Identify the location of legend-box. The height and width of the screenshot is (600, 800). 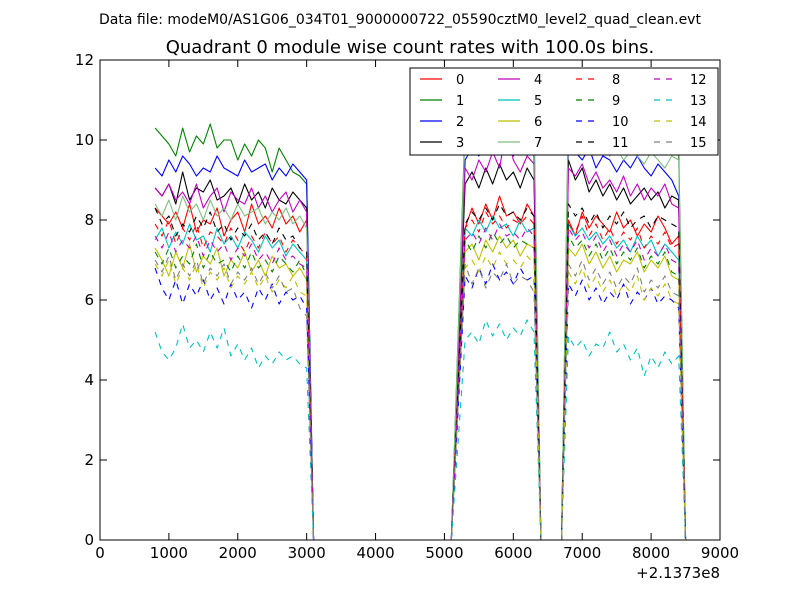
(564, 111).